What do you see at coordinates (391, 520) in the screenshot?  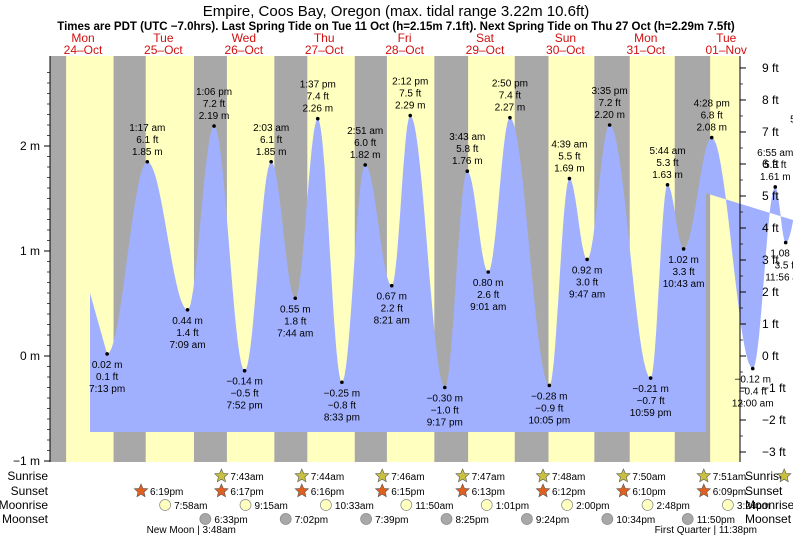 I see `moonset-time: 7:39pm` at bounding box center [391, 520].